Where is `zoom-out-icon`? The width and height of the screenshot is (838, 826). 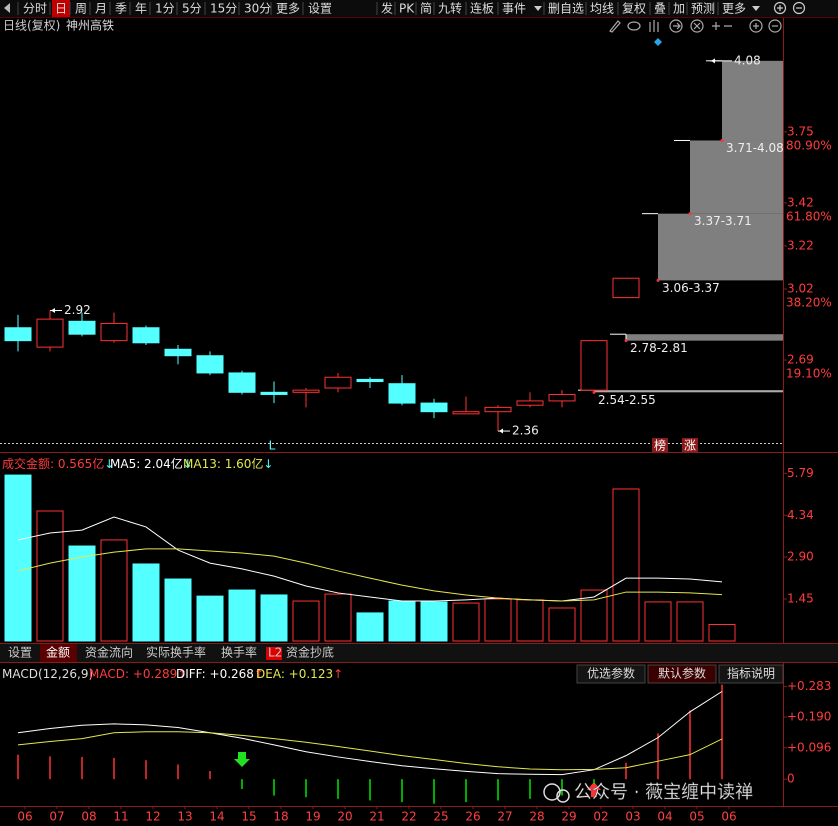
zoom-out-icon is located at coordinates (775, 26).